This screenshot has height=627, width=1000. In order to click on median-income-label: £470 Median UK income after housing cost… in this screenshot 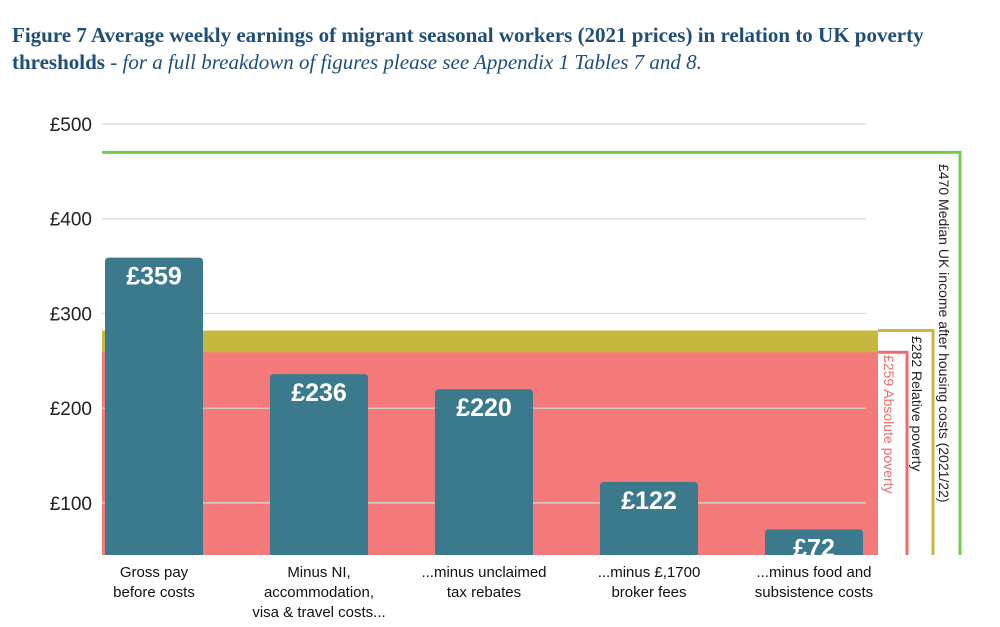, I will do `click(944, 333)`.